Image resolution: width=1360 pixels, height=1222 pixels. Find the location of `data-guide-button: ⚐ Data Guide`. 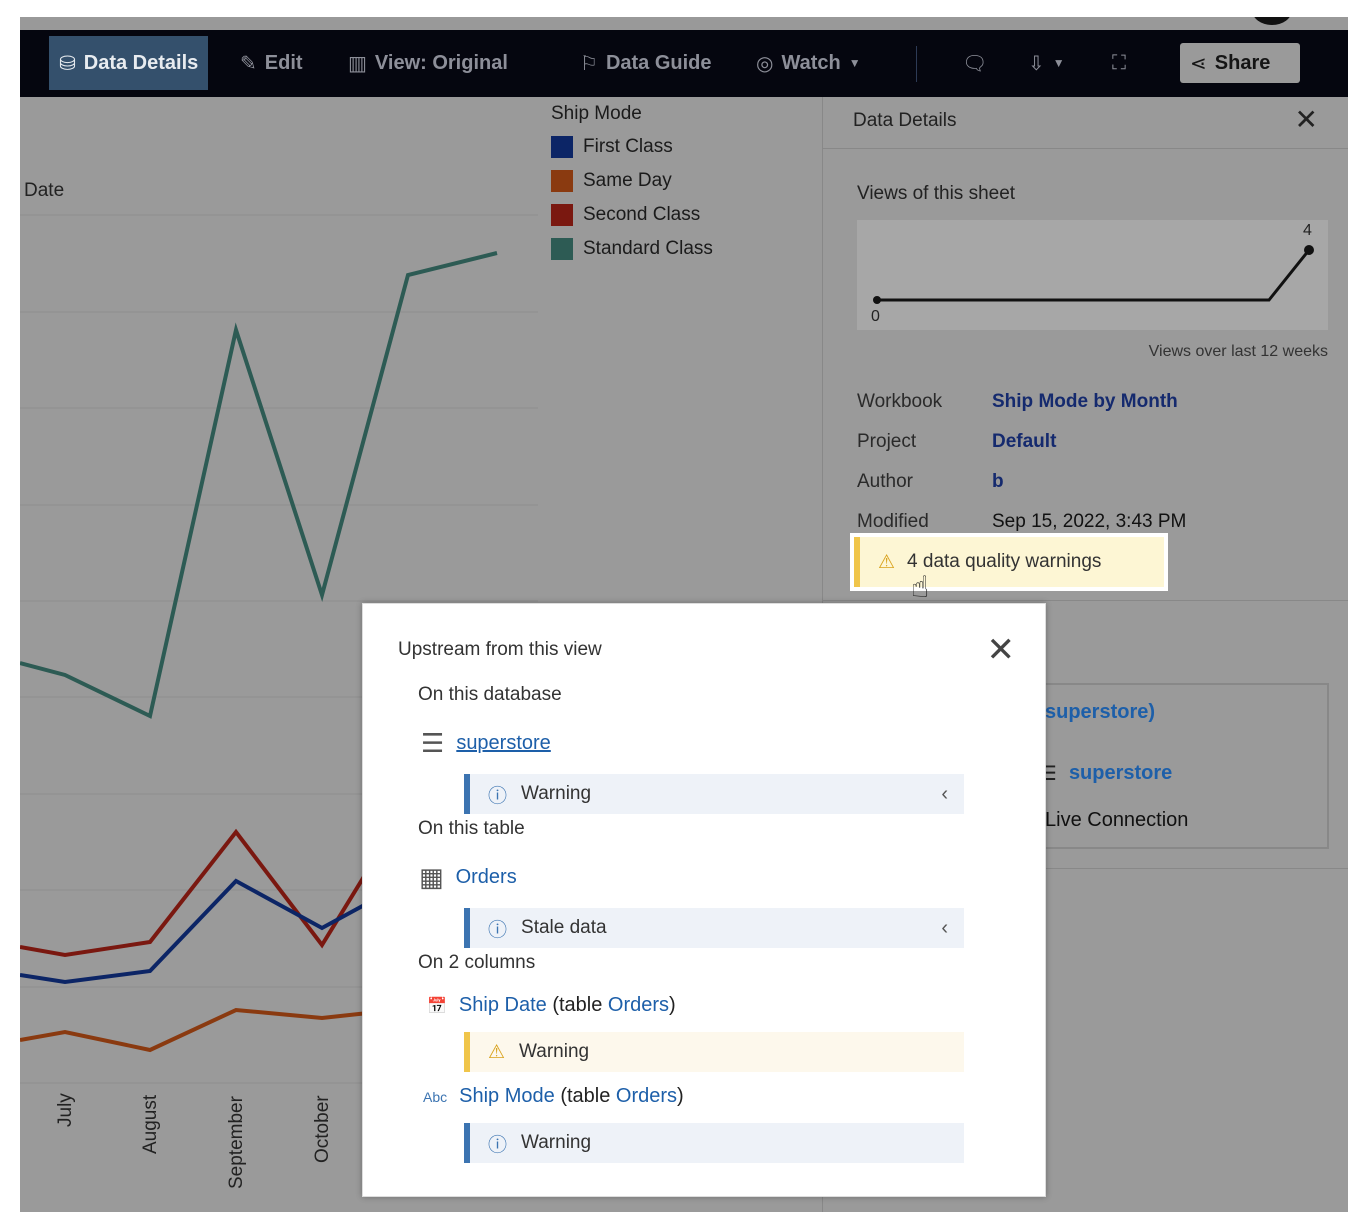

data-guide-button: ⚐ Data Guide is located at coordinates (646, 63).